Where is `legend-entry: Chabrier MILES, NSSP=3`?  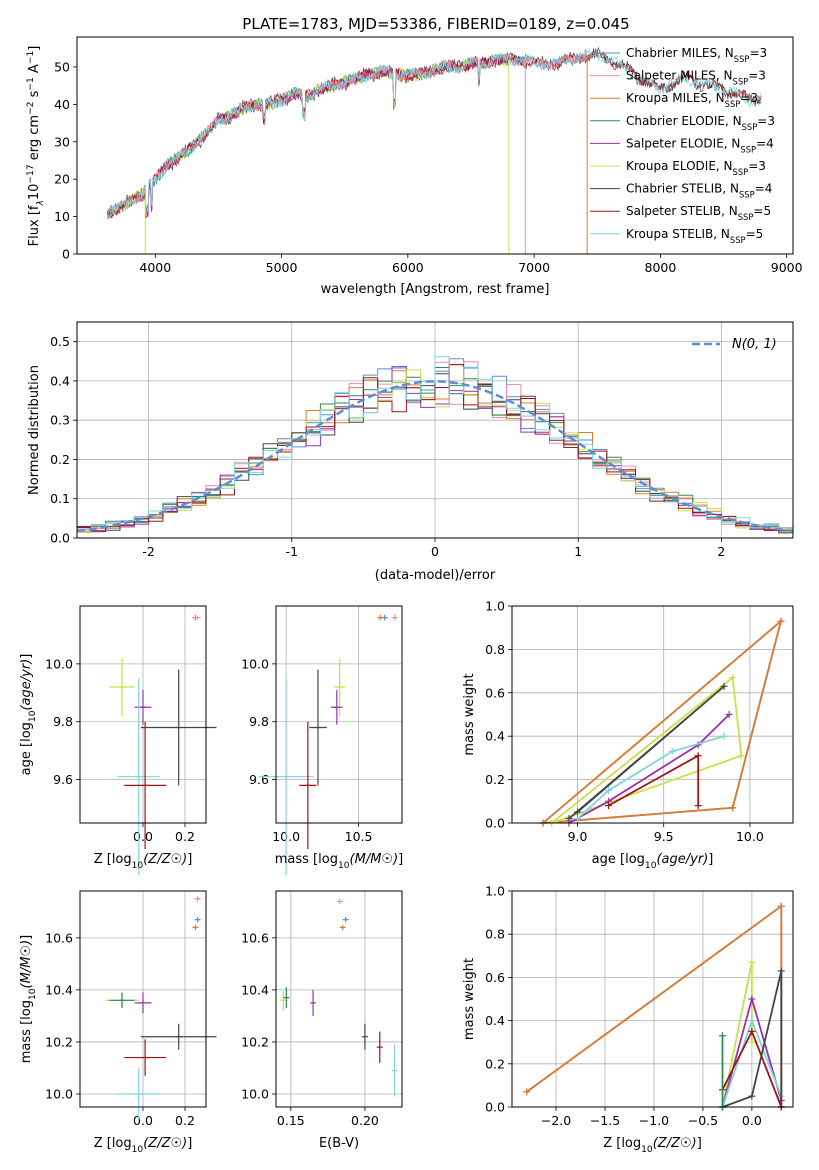 legend-entry: Chabrier MILES, NSSP=3 is located at coordinates (696, 55).